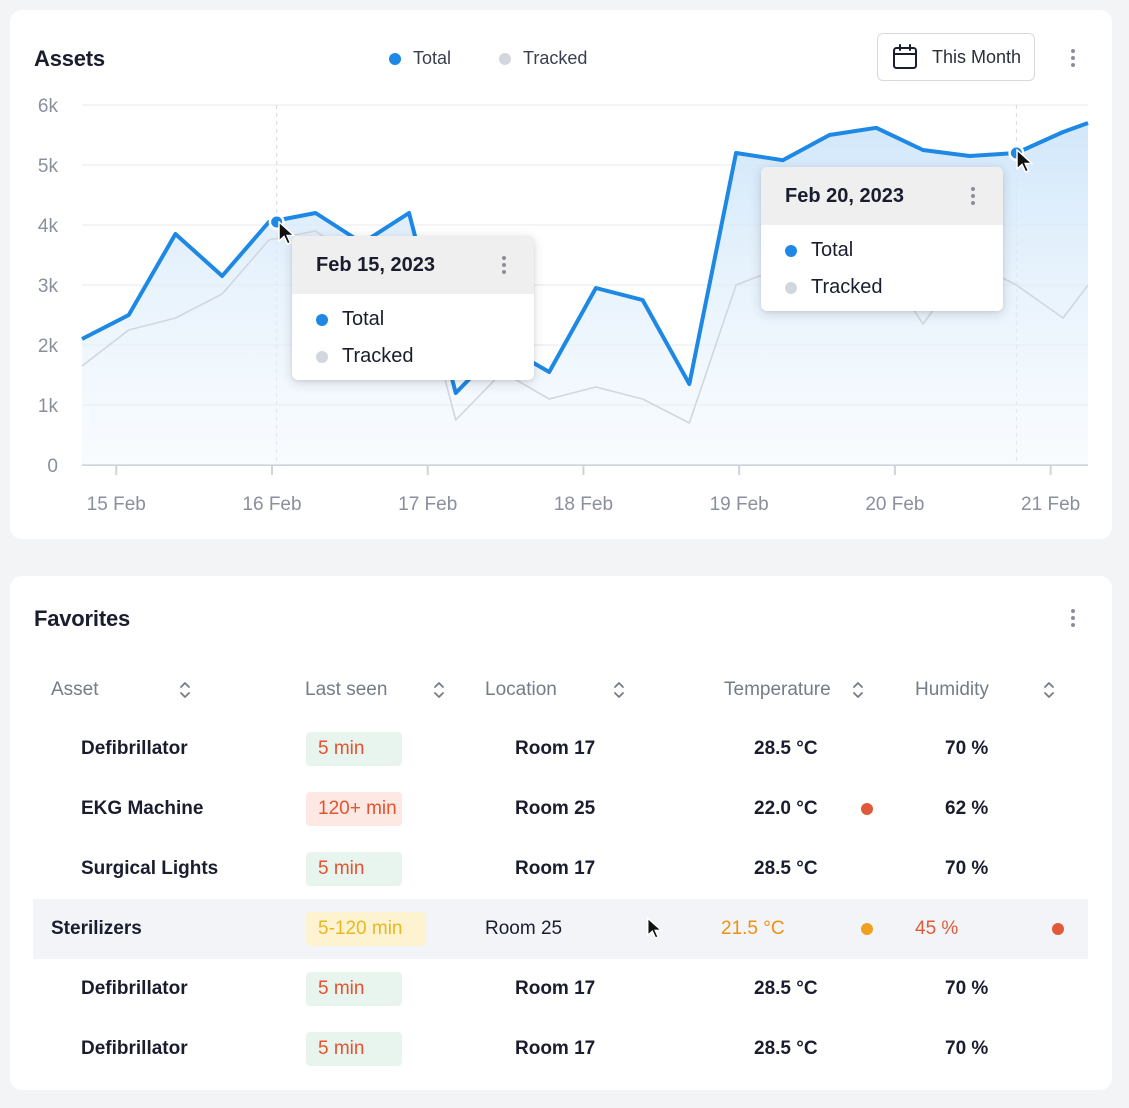 The height and width of the screenshot is (1108, 1129). I want to click on assets-title: Assets, so click(69, 58).